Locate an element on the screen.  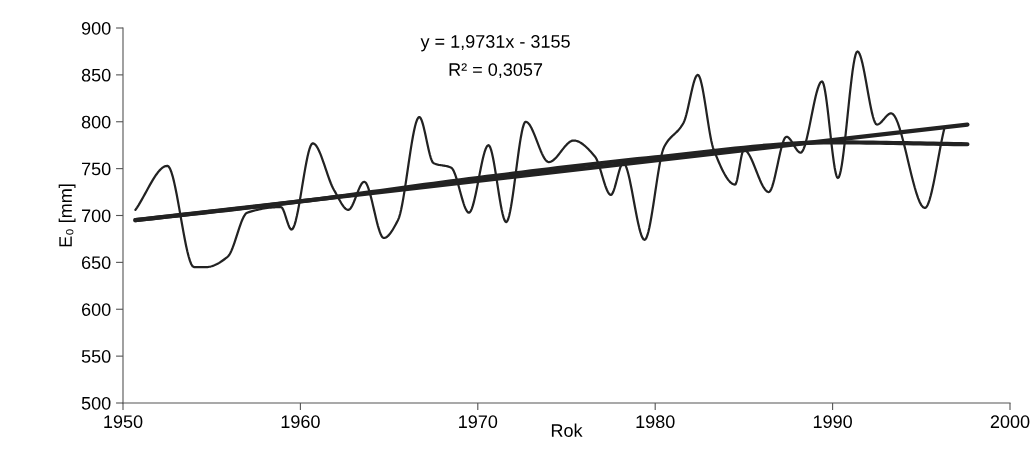
x-tick-label: 1990 is located at coordinates (832, 422).